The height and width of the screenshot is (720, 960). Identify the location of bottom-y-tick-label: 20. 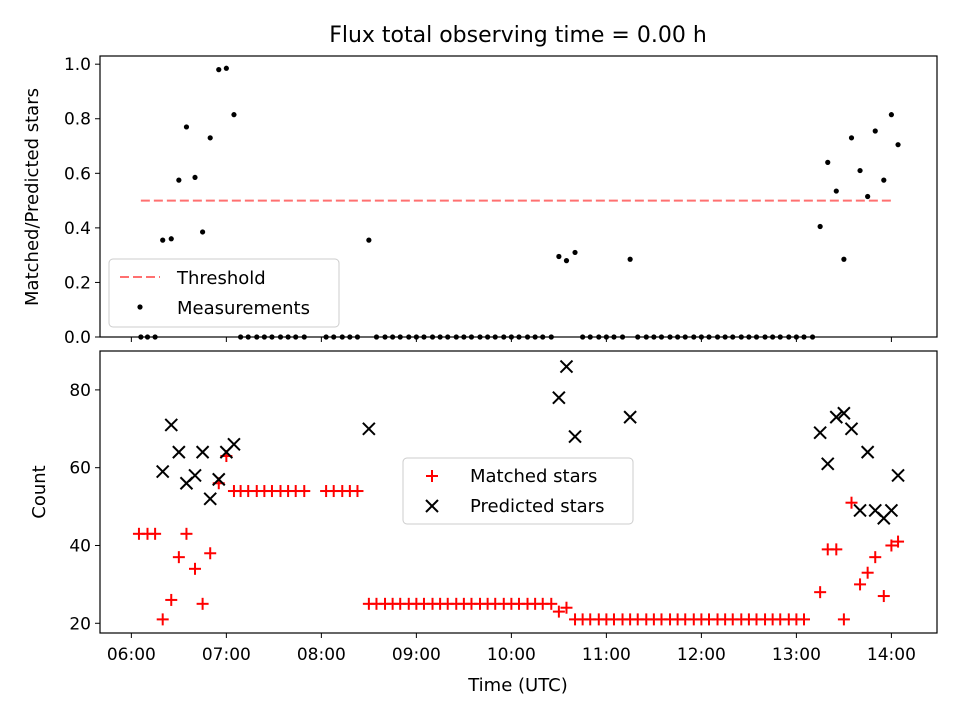
(80, 624).